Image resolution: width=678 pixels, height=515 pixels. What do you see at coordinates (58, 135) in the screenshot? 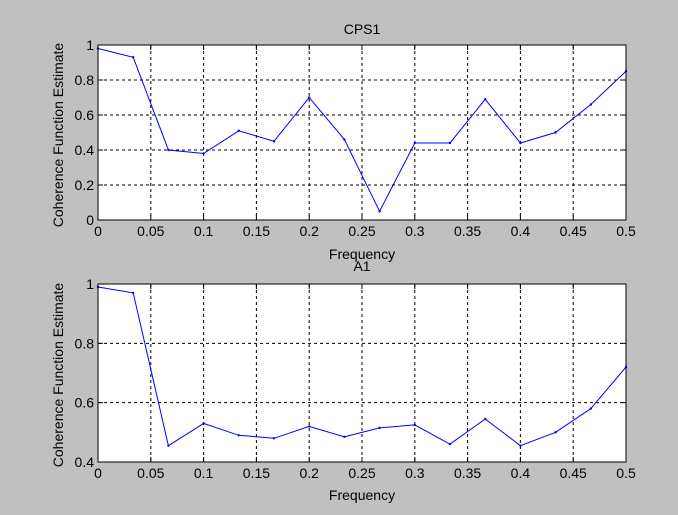
I see `y-axis-label-cps1: Coherence Function Estimate` at bounding box center [58, 135].